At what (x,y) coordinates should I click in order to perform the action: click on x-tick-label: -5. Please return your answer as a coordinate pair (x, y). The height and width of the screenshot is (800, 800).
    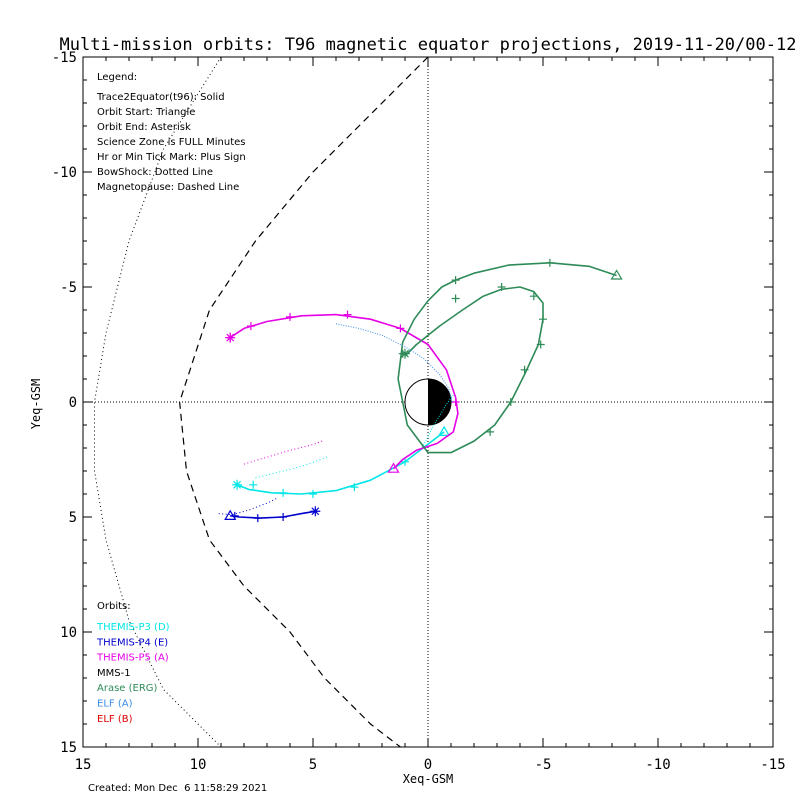
    Looking at the image, I should click on (543, 765).